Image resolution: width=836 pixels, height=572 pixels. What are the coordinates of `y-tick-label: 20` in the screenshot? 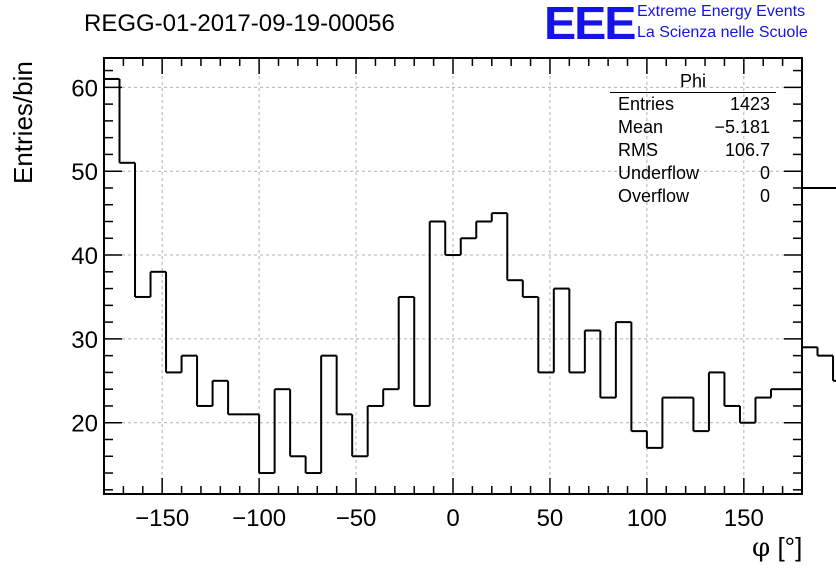 It's located at (84, 424).